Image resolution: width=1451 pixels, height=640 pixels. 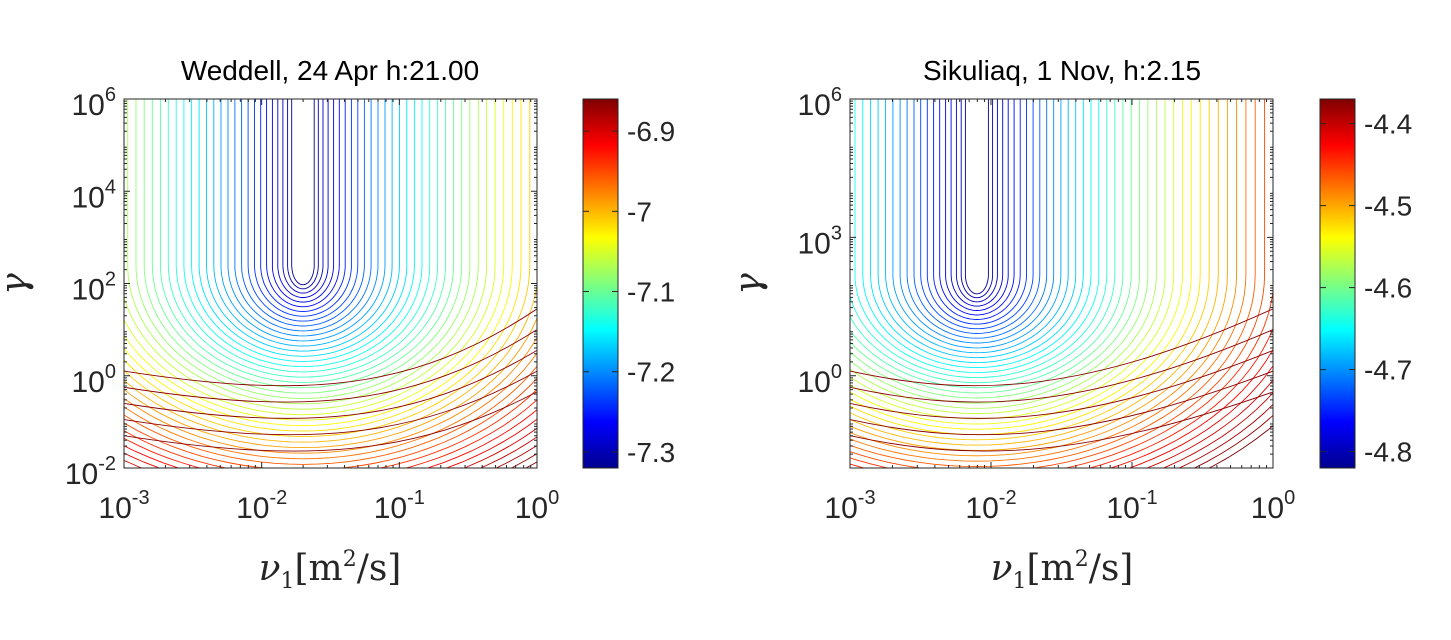 I want to click on y-axis-label: γ, so click(x=17, y=284).